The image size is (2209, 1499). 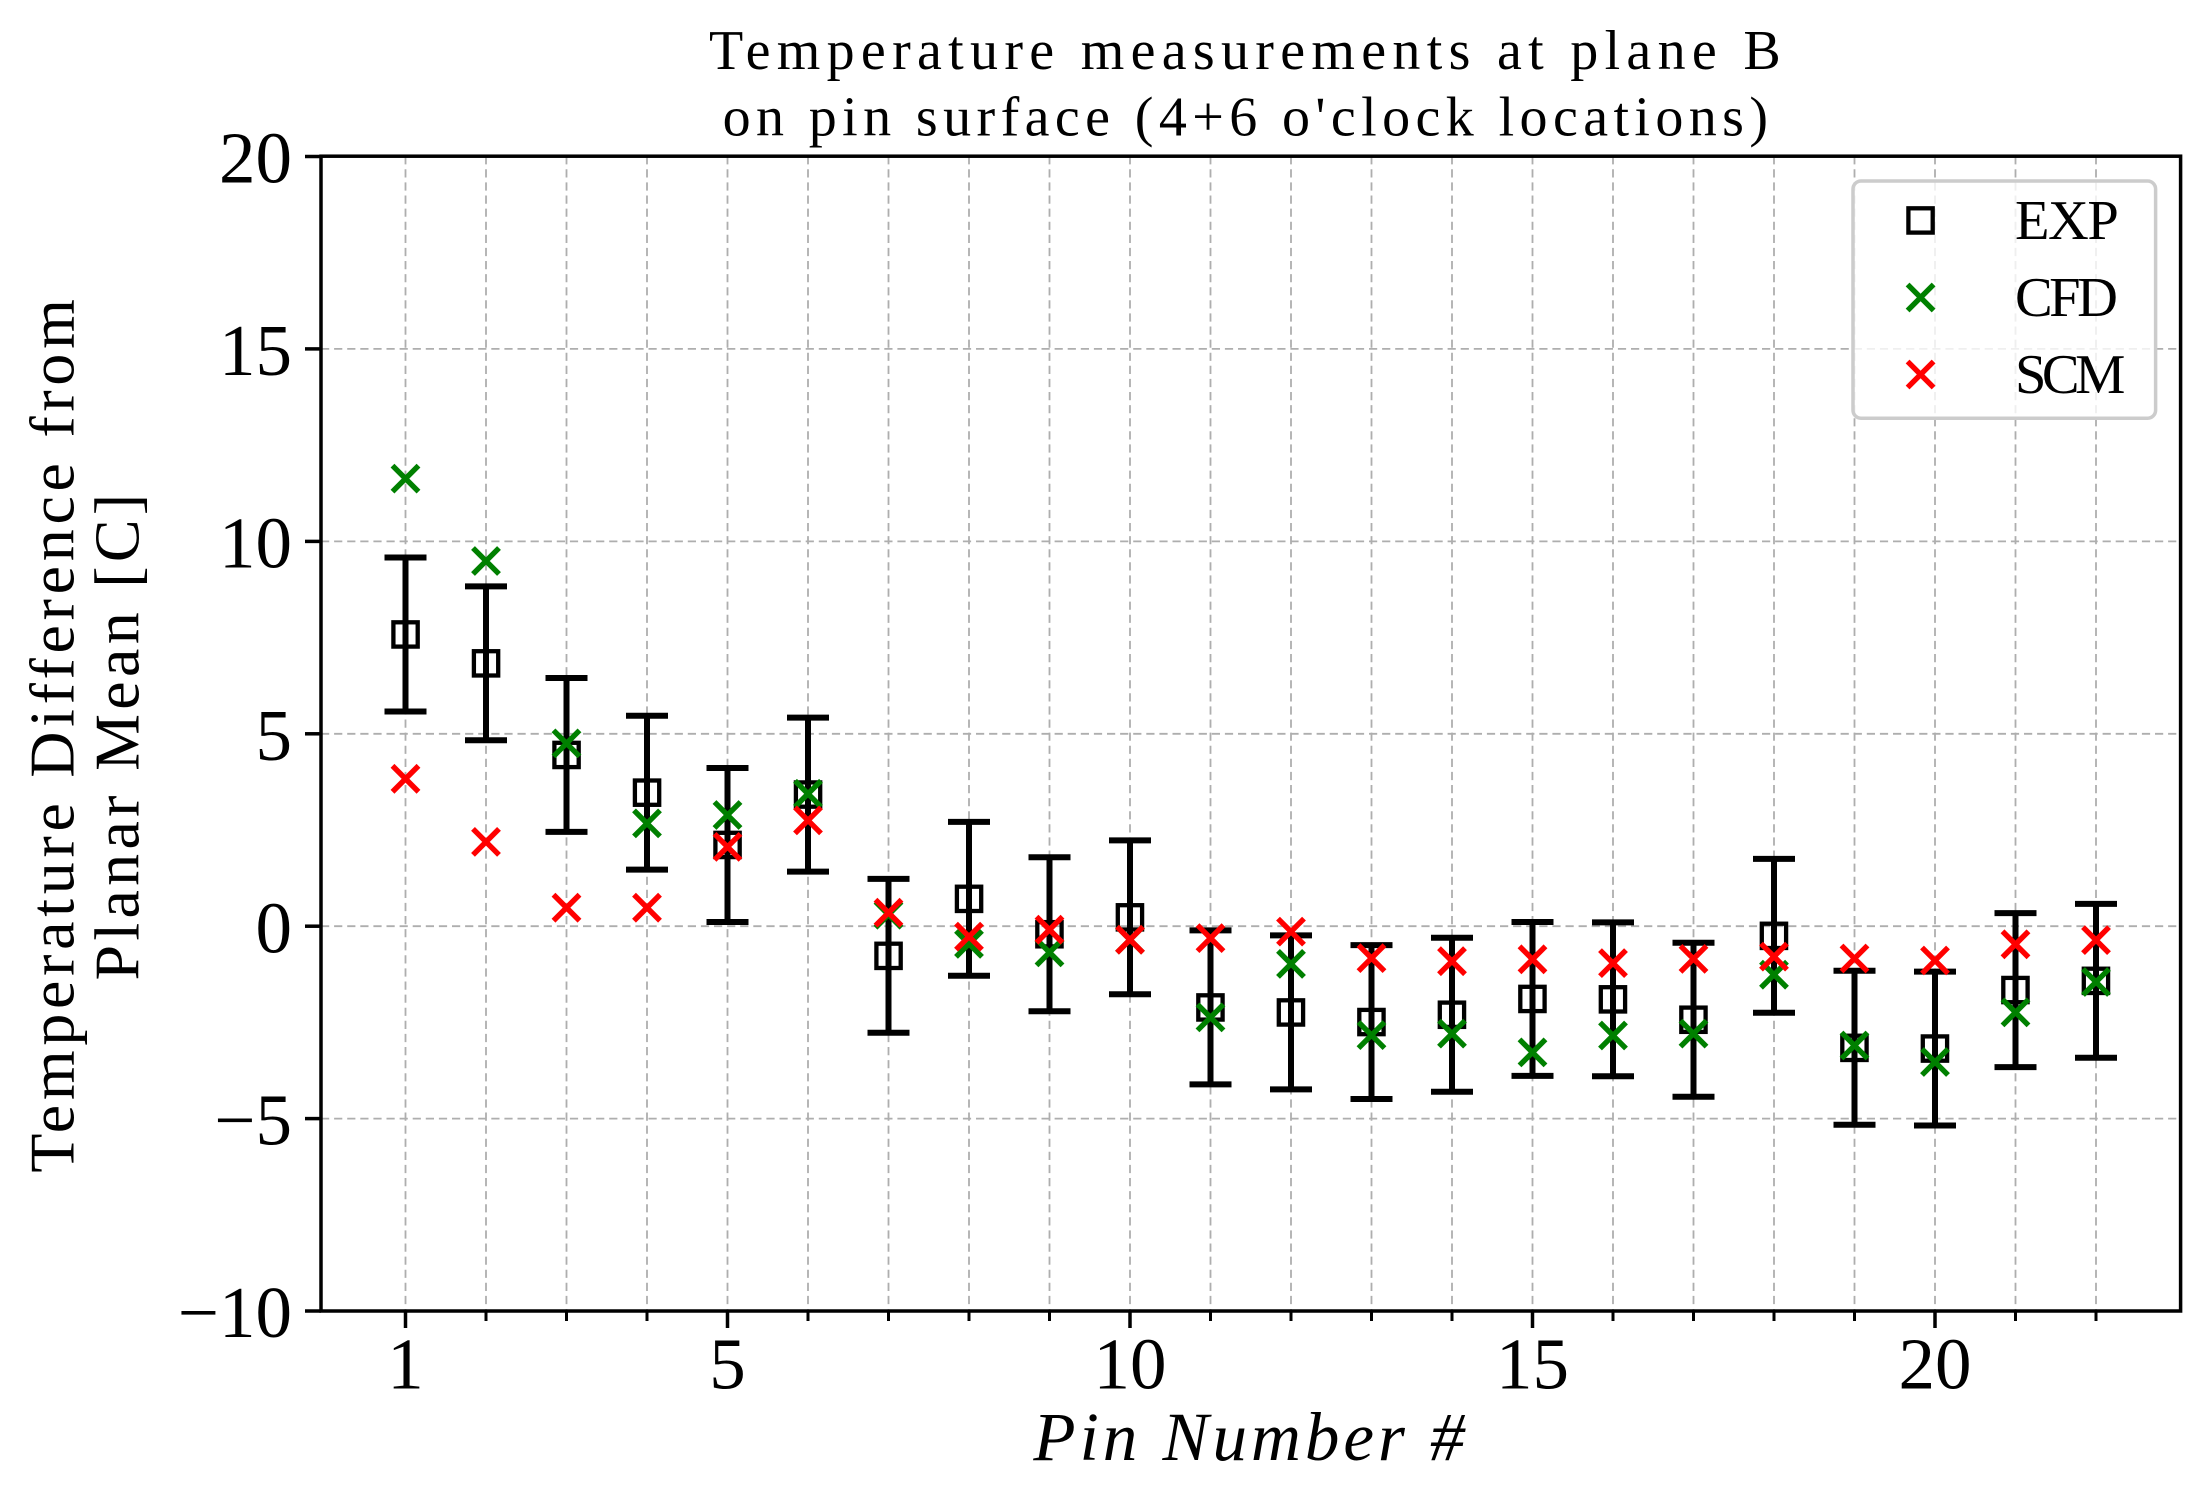 I want to click on svg-text: 0, so click(x=274, y=927).